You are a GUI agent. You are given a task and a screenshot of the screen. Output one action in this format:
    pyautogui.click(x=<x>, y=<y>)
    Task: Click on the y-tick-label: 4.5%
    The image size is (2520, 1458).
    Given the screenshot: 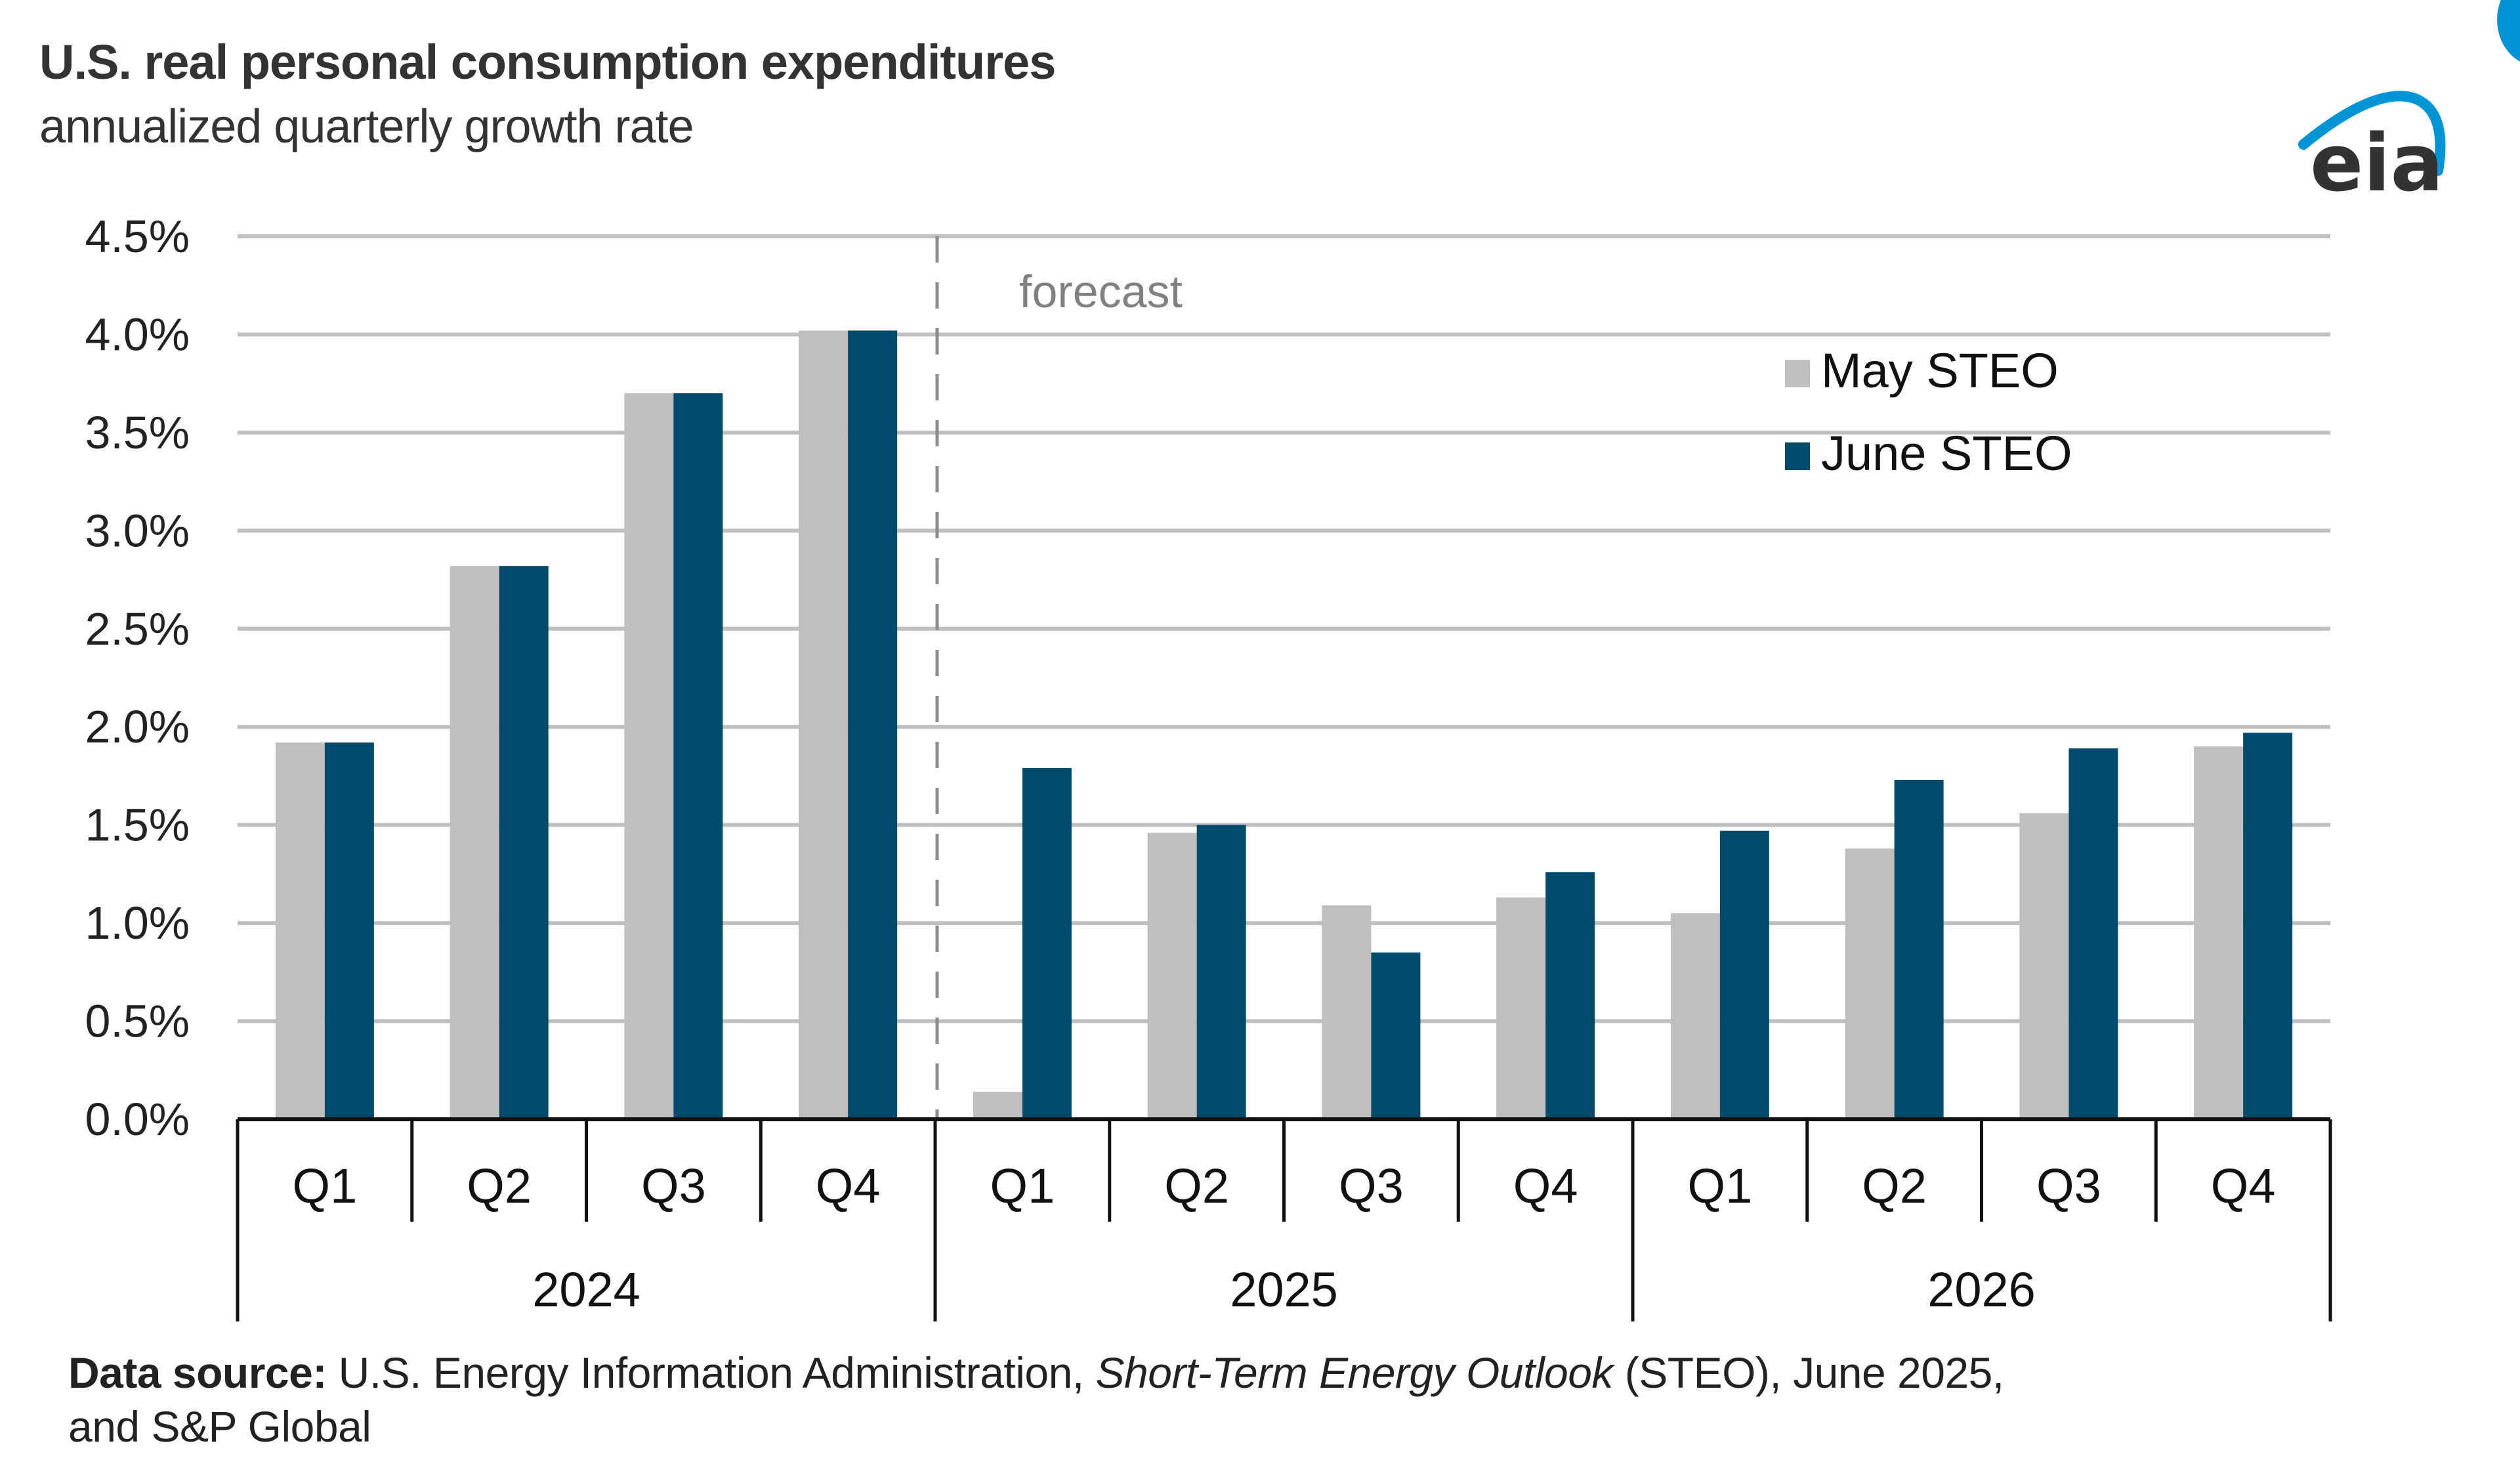 What is the action you would take?
    pyautogui.click(x=137, y=236)
    